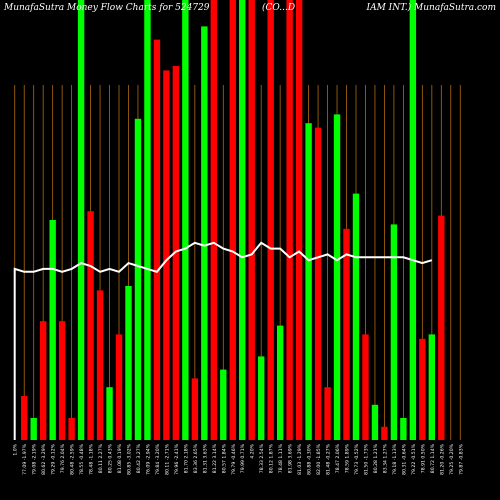 The width and height of the screenshot is (500, 500). What do you see at coordinates (279, 8) in the screenshot?
I see `header-middle-title: (CO...D` at bounding box center [279, 8].